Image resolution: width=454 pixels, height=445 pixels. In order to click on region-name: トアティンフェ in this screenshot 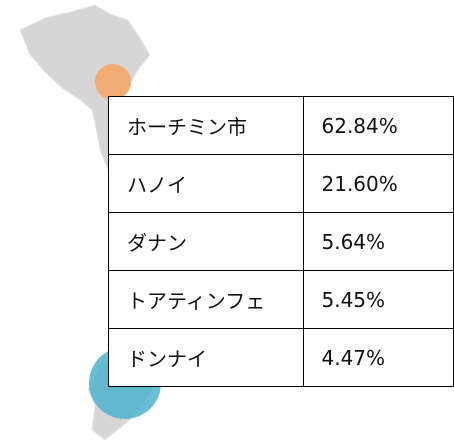, I will do `click(206, 299)`.